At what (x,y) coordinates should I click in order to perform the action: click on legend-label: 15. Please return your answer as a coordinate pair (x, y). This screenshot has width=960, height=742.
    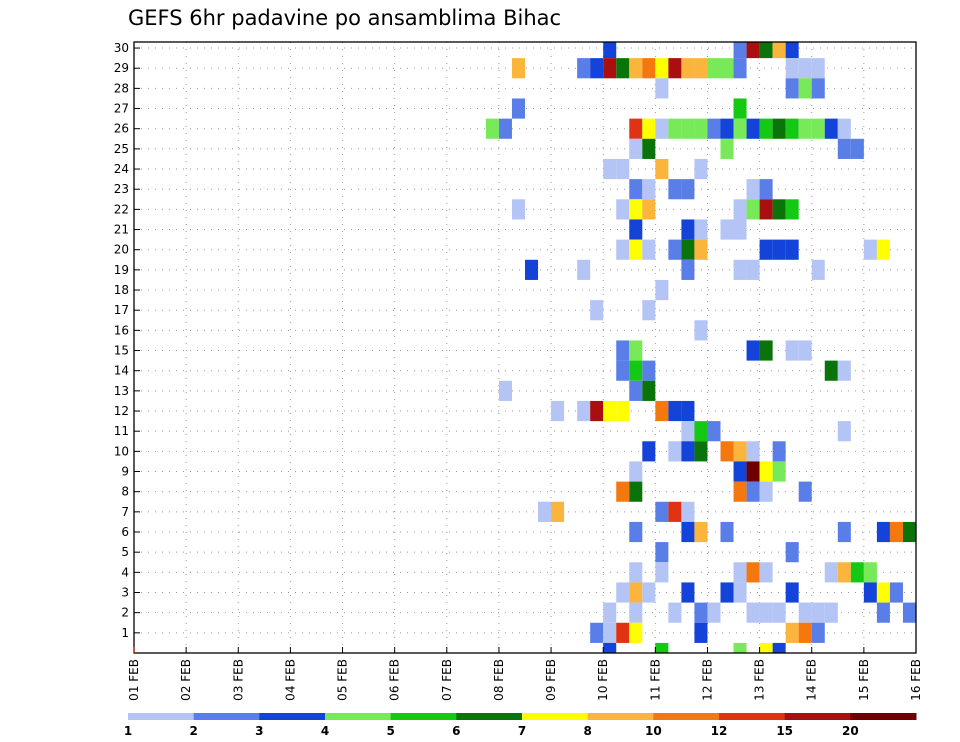
    Looking at the image, I should click on (784, 731).